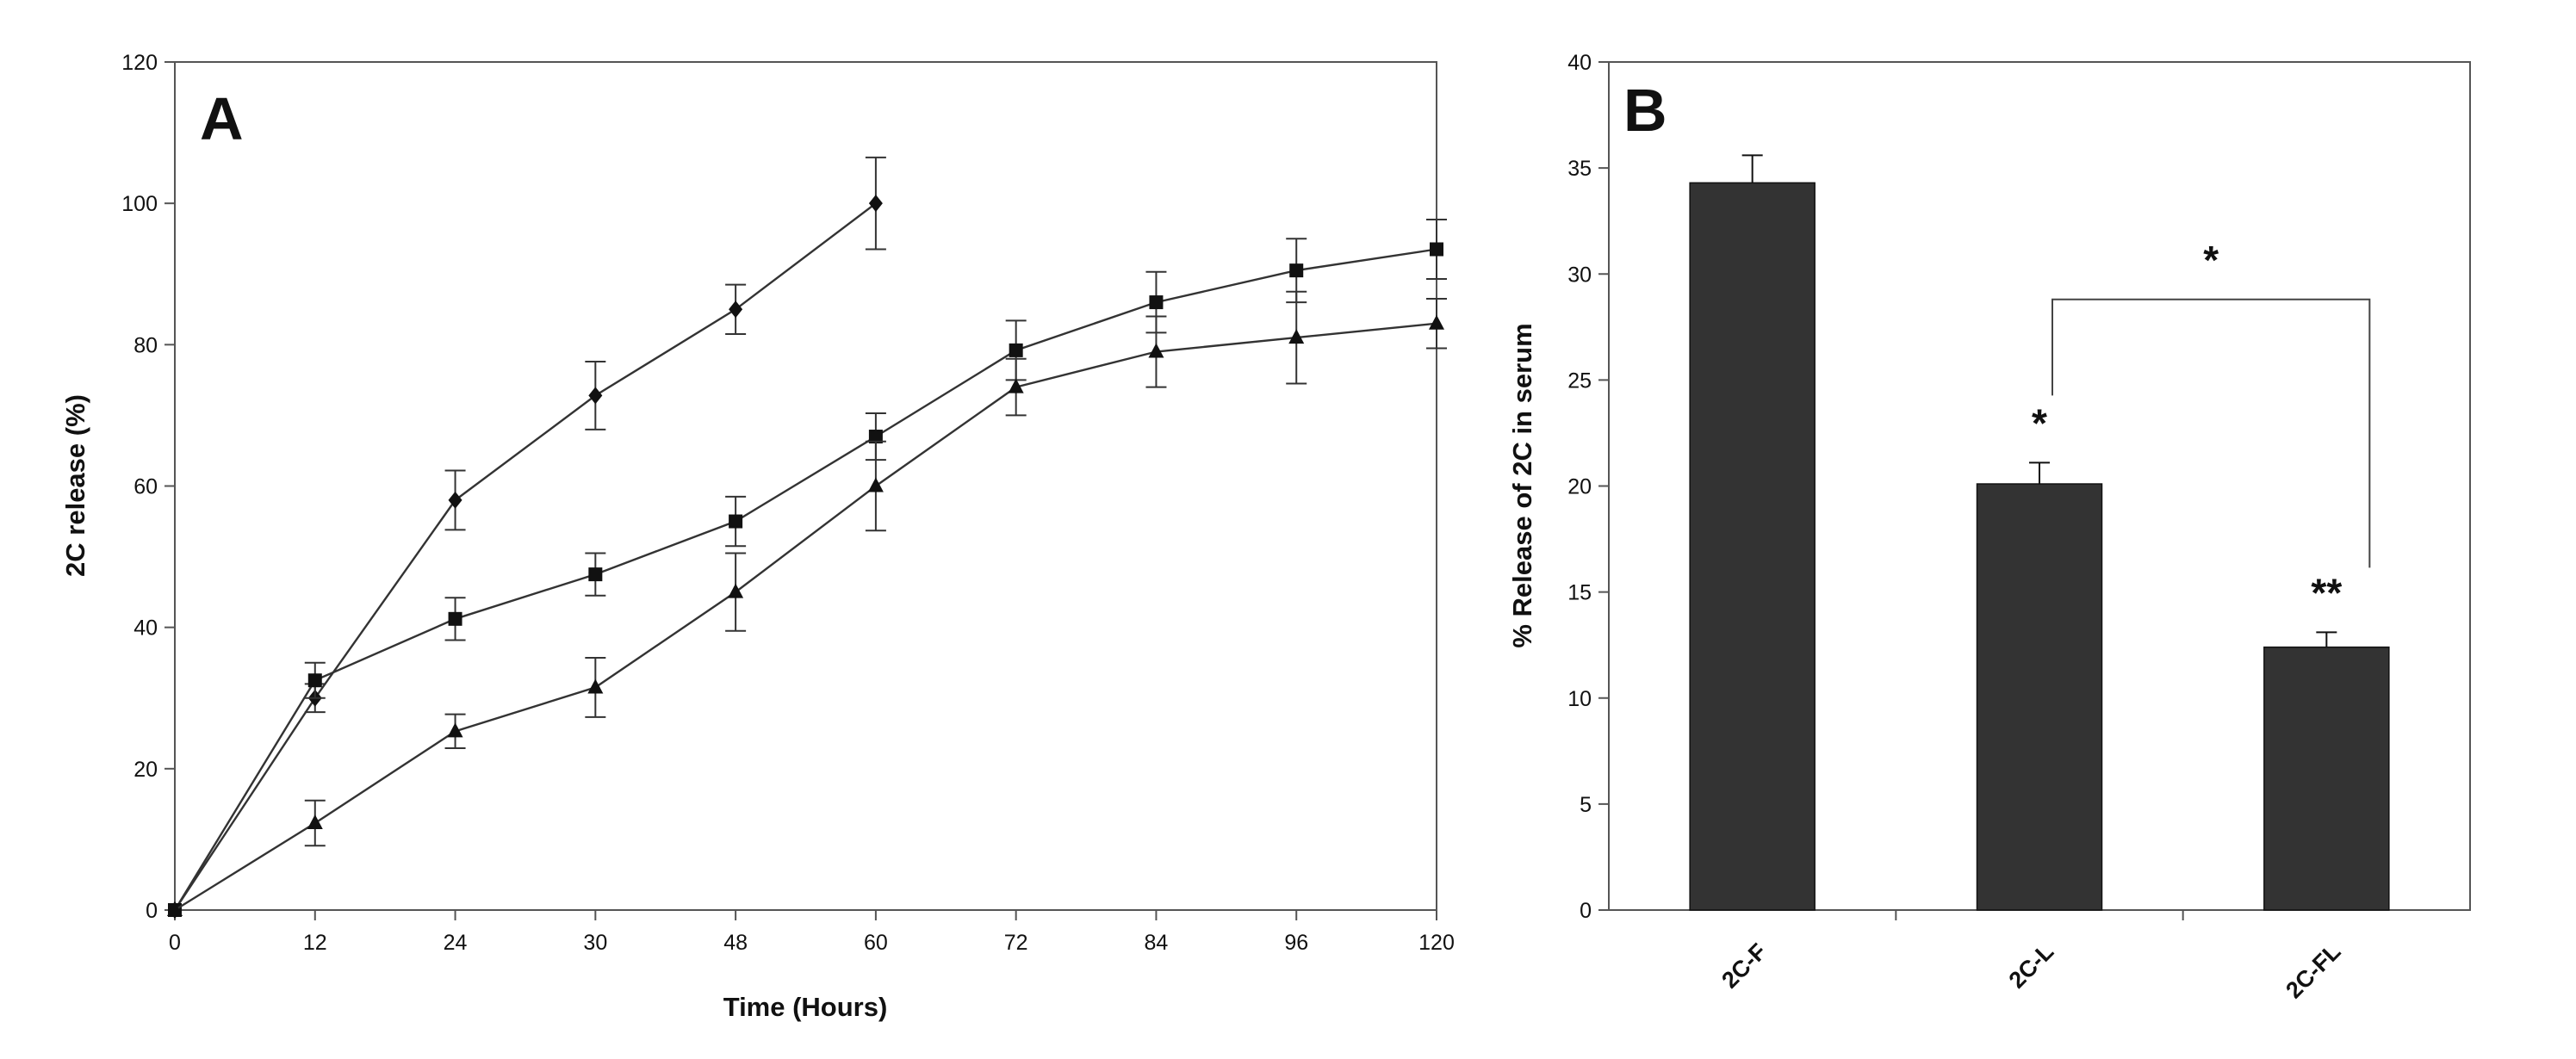 This screenshot has width=2576, height=1059. What do you see at coordinates (876, 943) in the screenshot?
I see `panel-a-x-tick-label: 60` at bounding box center [876, 943].